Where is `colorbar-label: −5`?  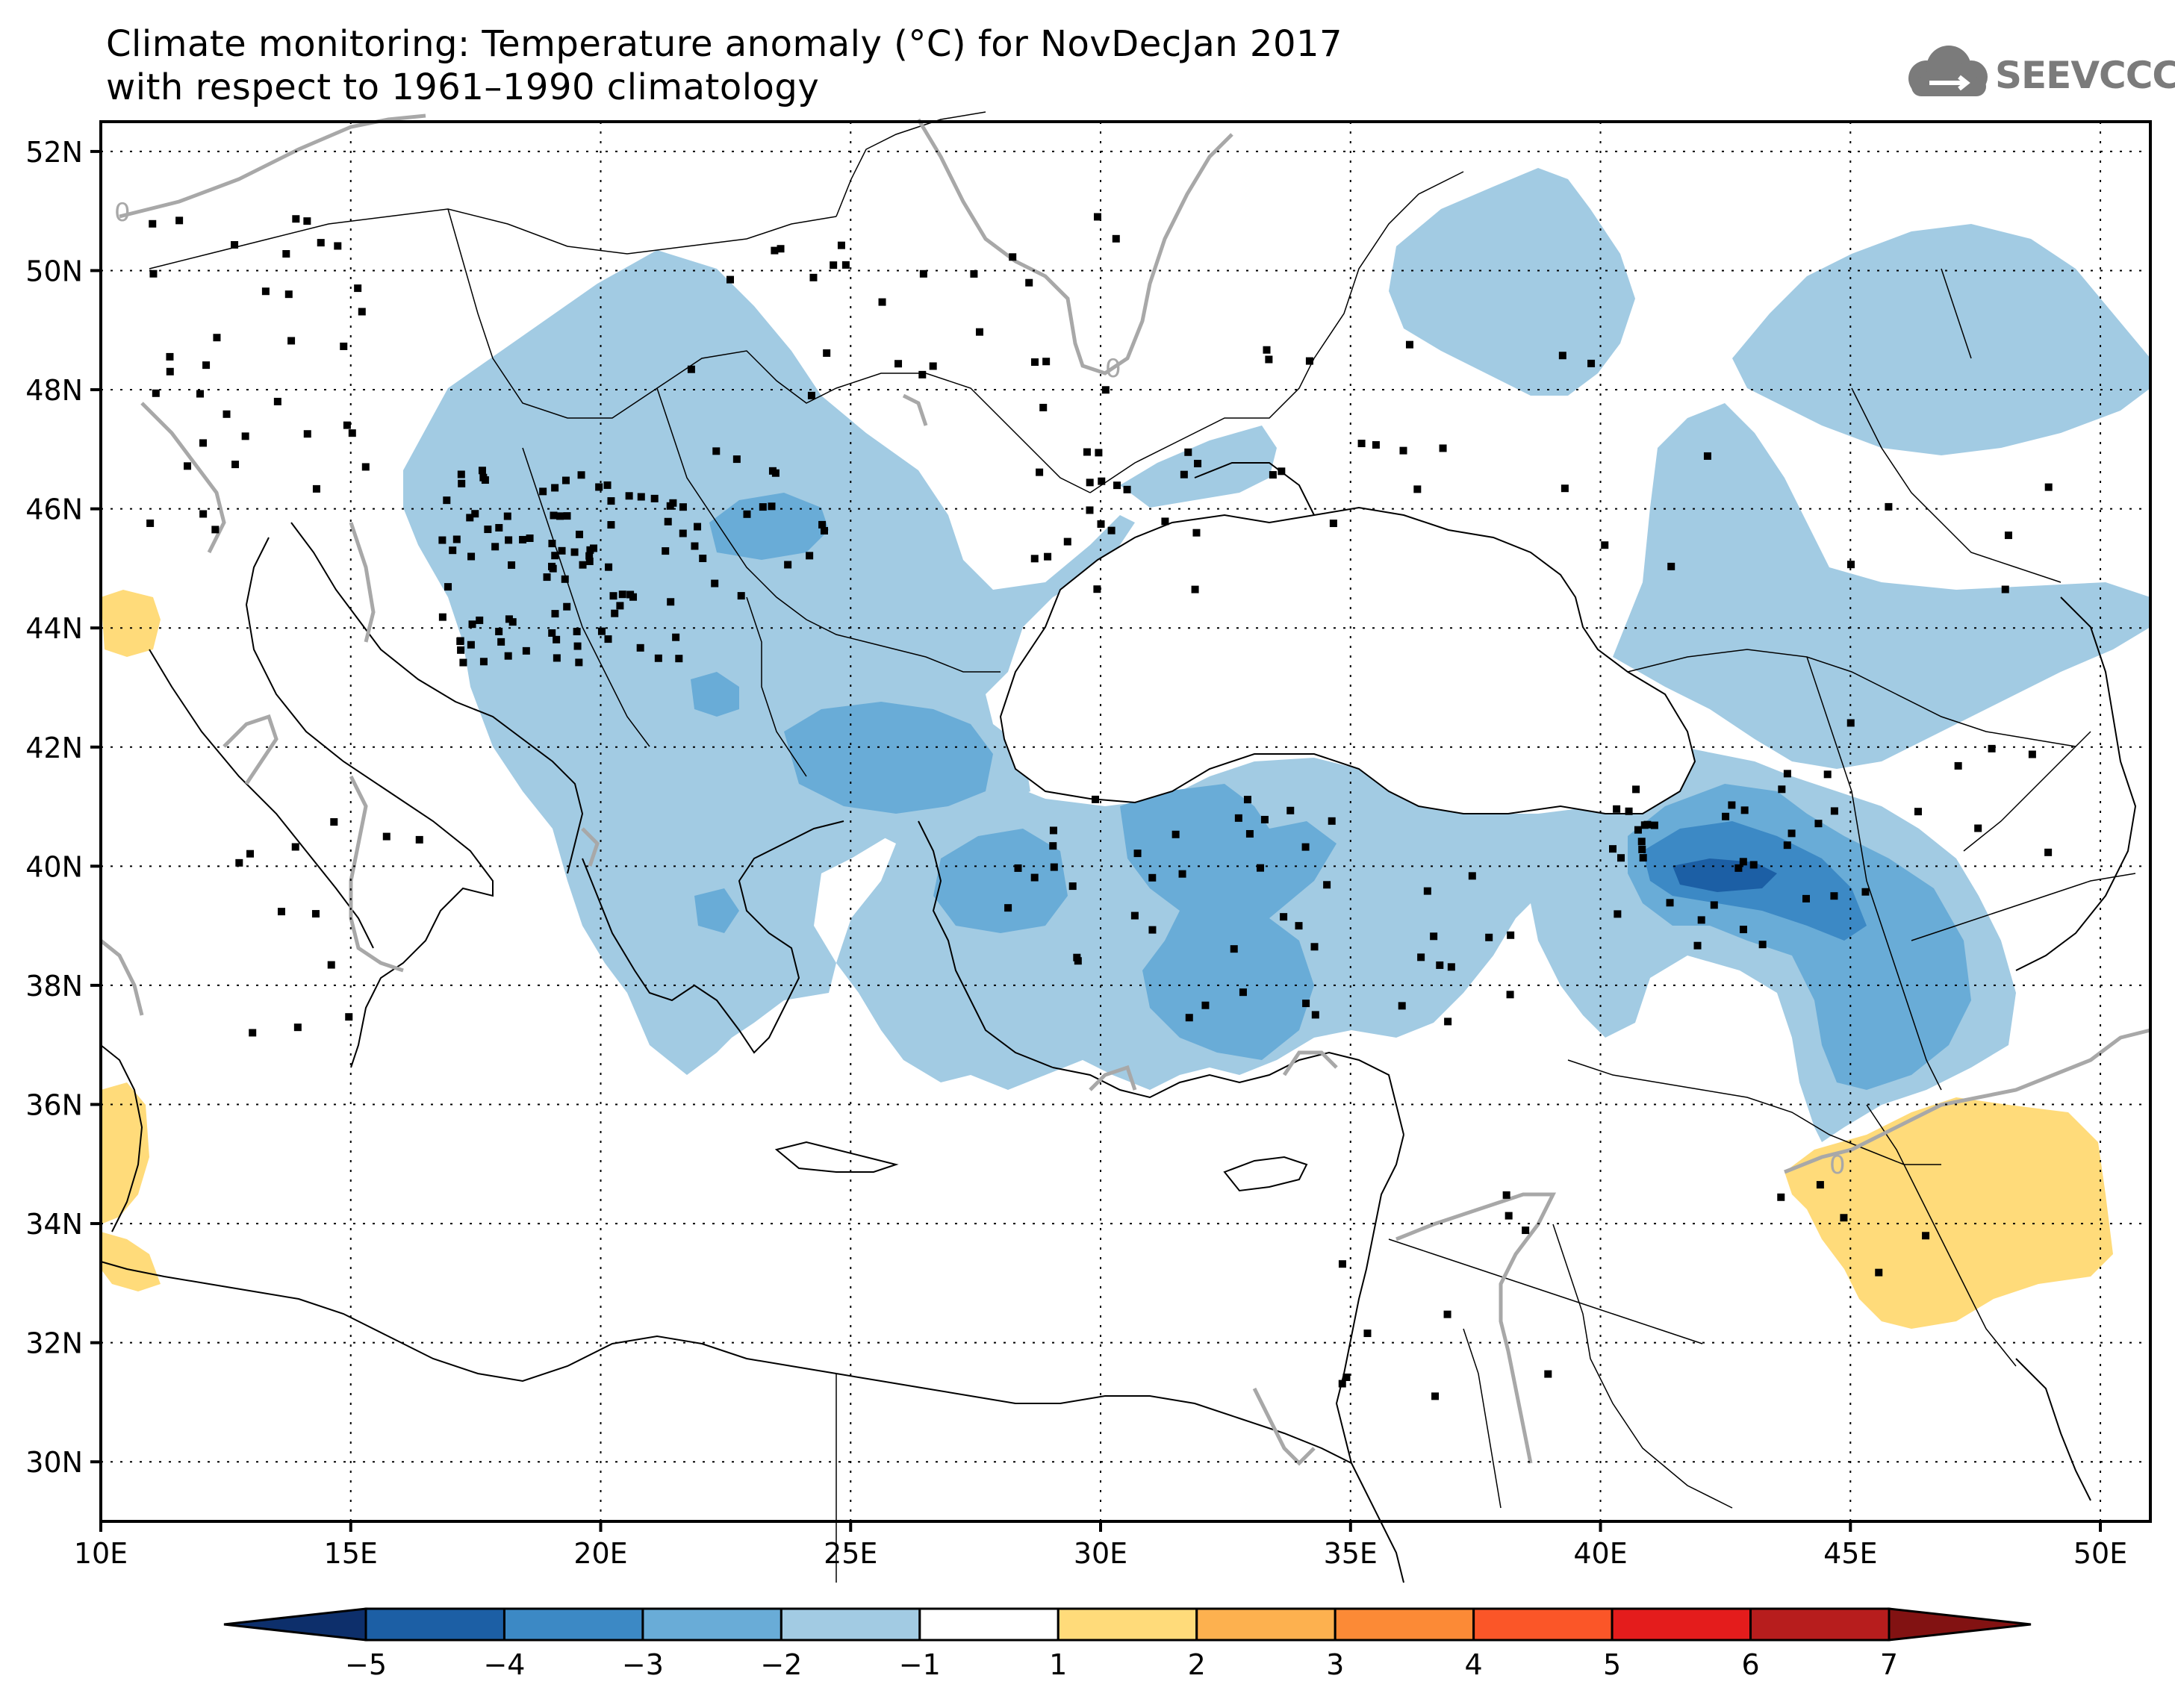
colorbar-label: −5 is located at coordinates (366, 1664).